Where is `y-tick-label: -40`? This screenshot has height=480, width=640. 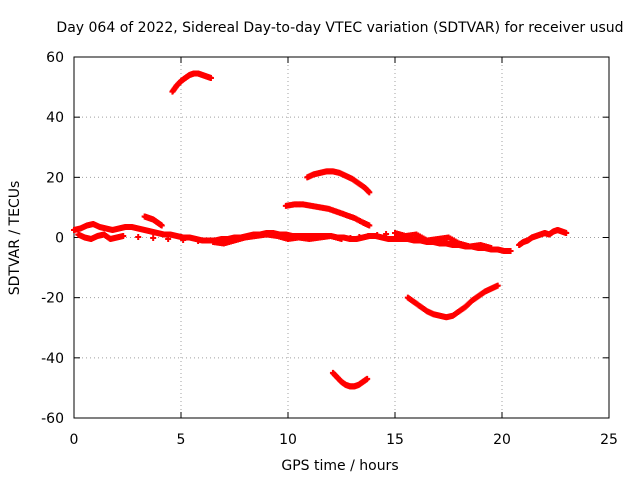 y-tick-label: -40 is located at coordinates (52, 359).